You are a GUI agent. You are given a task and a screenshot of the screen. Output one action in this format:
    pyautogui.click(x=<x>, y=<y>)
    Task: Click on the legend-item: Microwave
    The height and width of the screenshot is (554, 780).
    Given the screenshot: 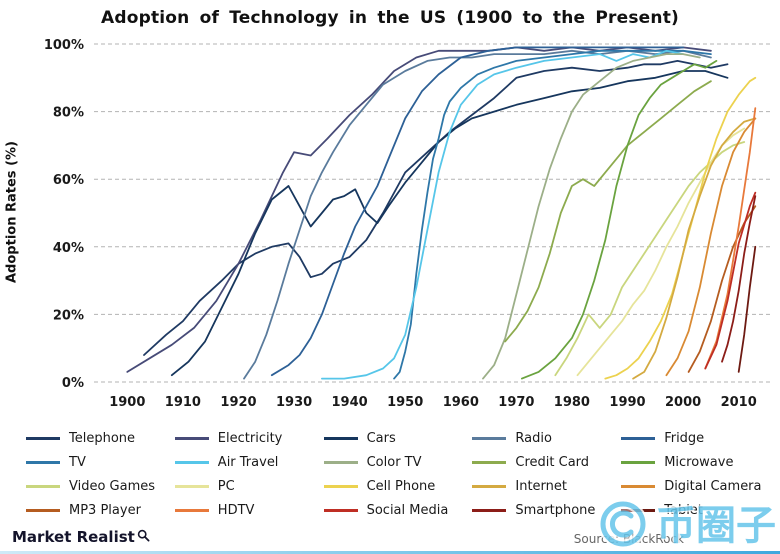 What is the action you would take?
    pyautogui.click(x=695, y=462)
    